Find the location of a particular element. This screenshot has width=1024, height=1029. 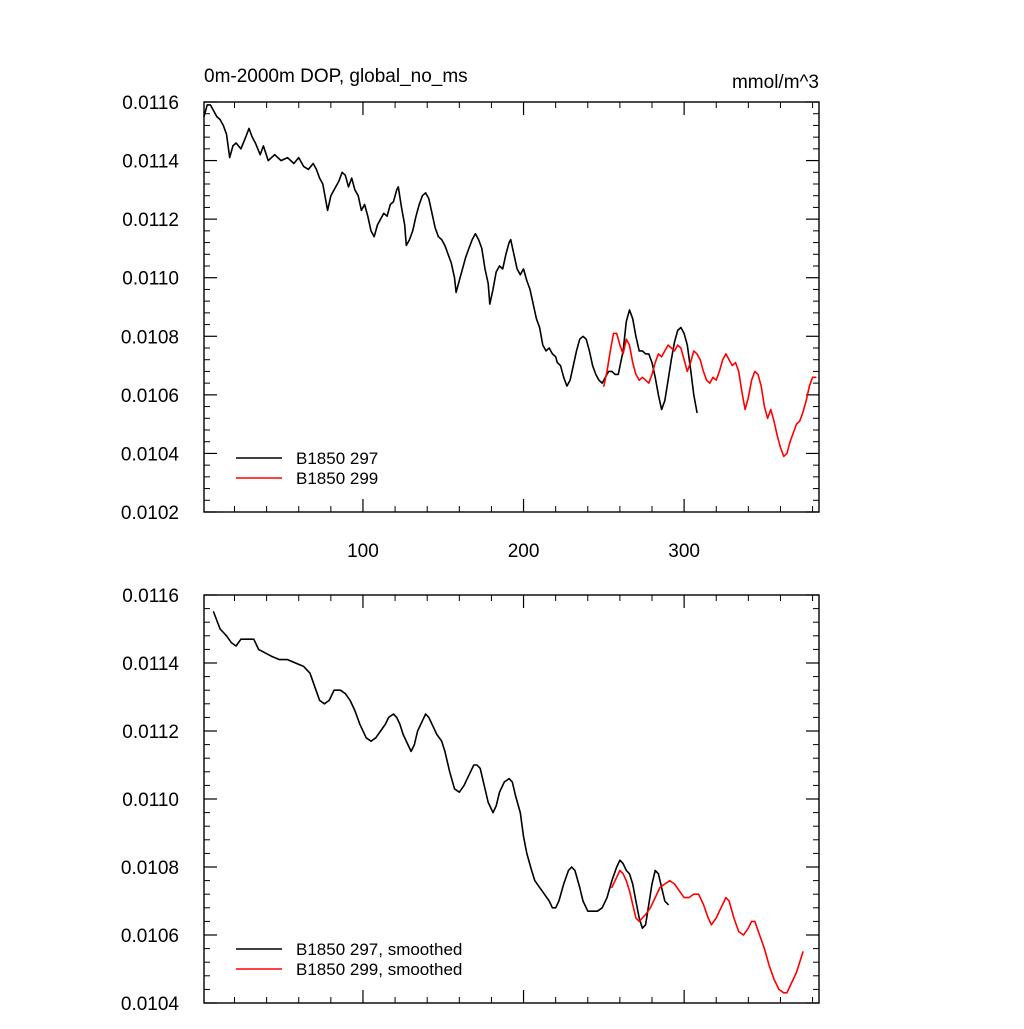

panel2-series-line-red is located at coordinates (707, 931).